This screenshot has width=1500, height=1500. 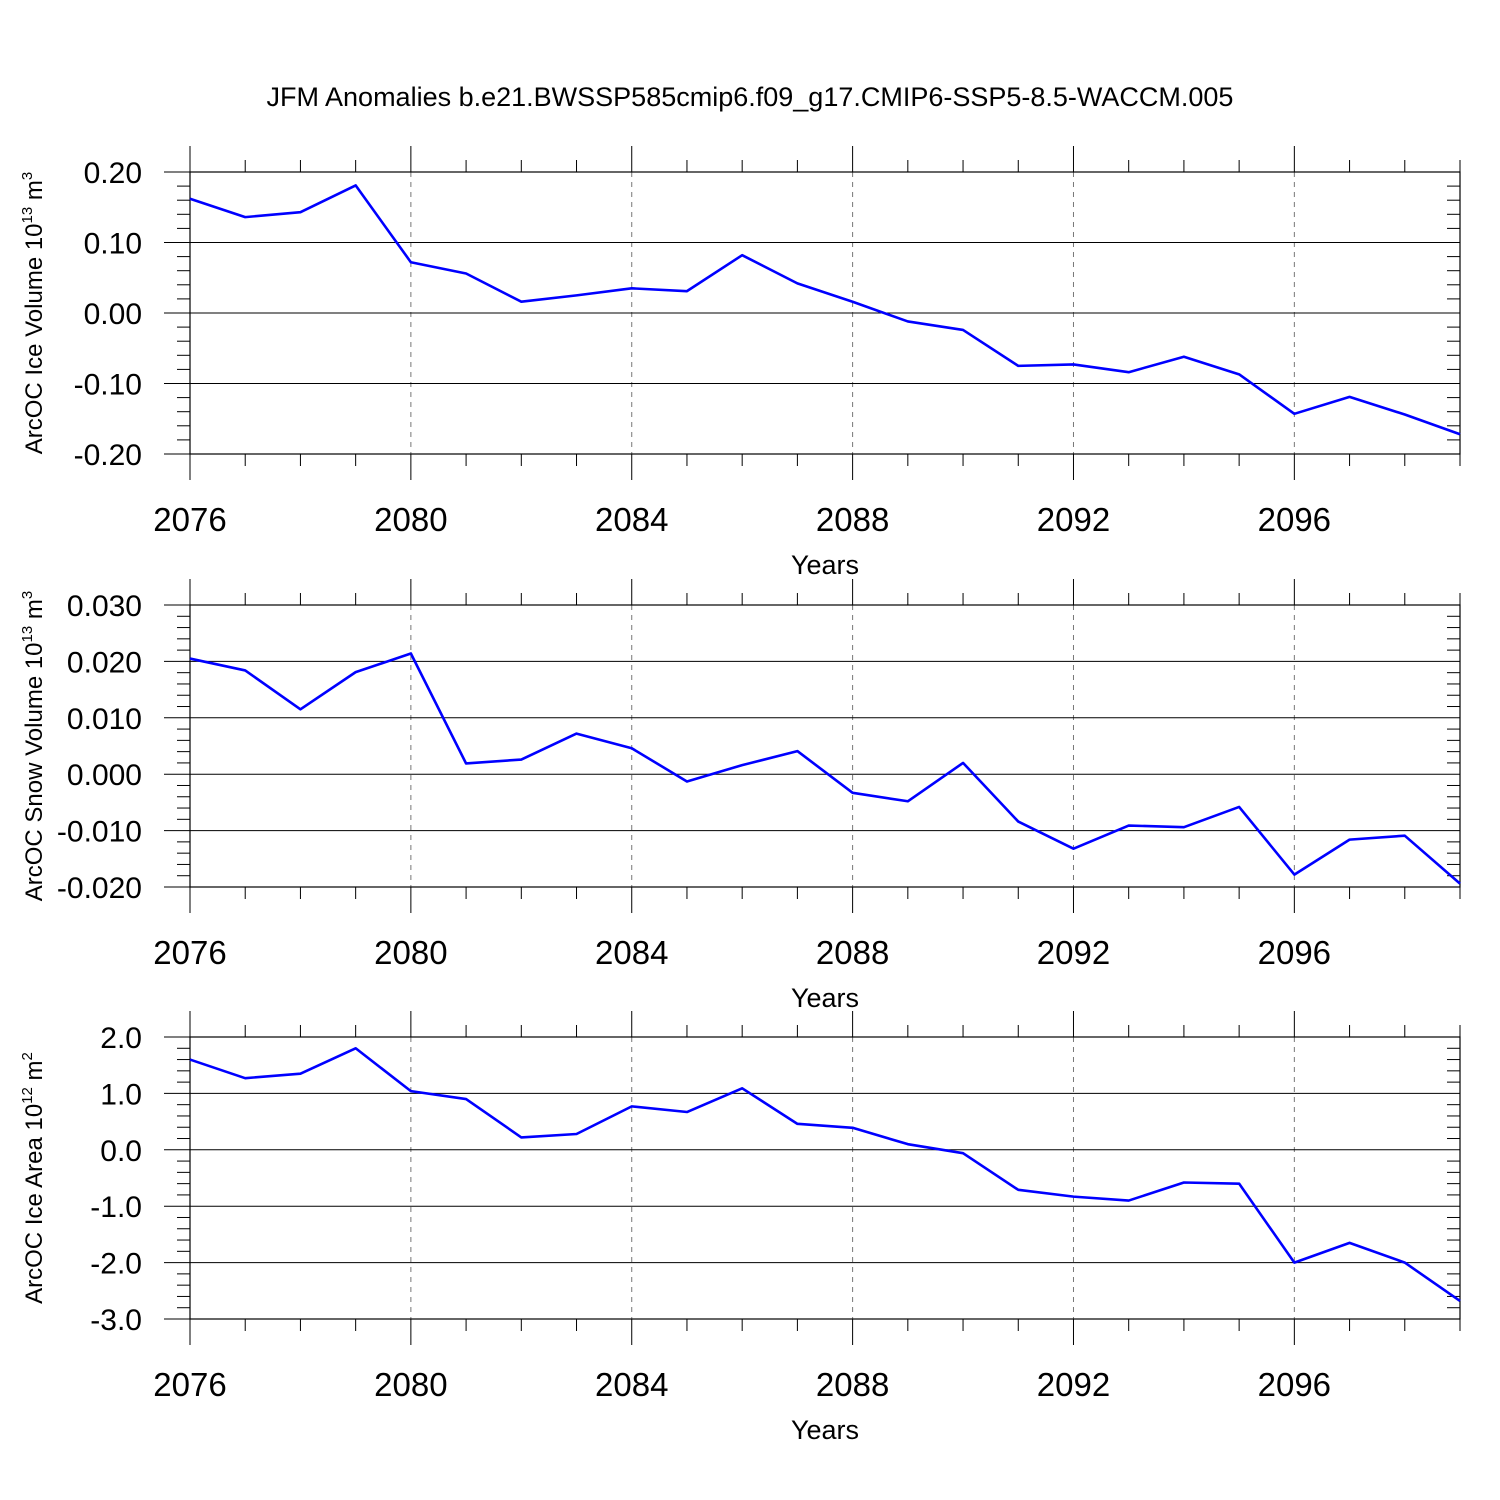 I want to click on y-tick-label: 0.010, so click(x=104, y=719).